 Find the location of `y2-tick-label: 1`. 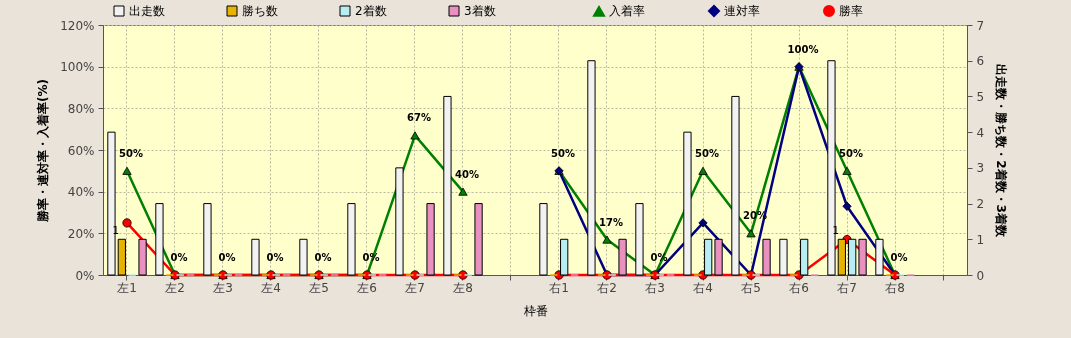

y2-tick-label: 1 is located at coordinates (980, 239).